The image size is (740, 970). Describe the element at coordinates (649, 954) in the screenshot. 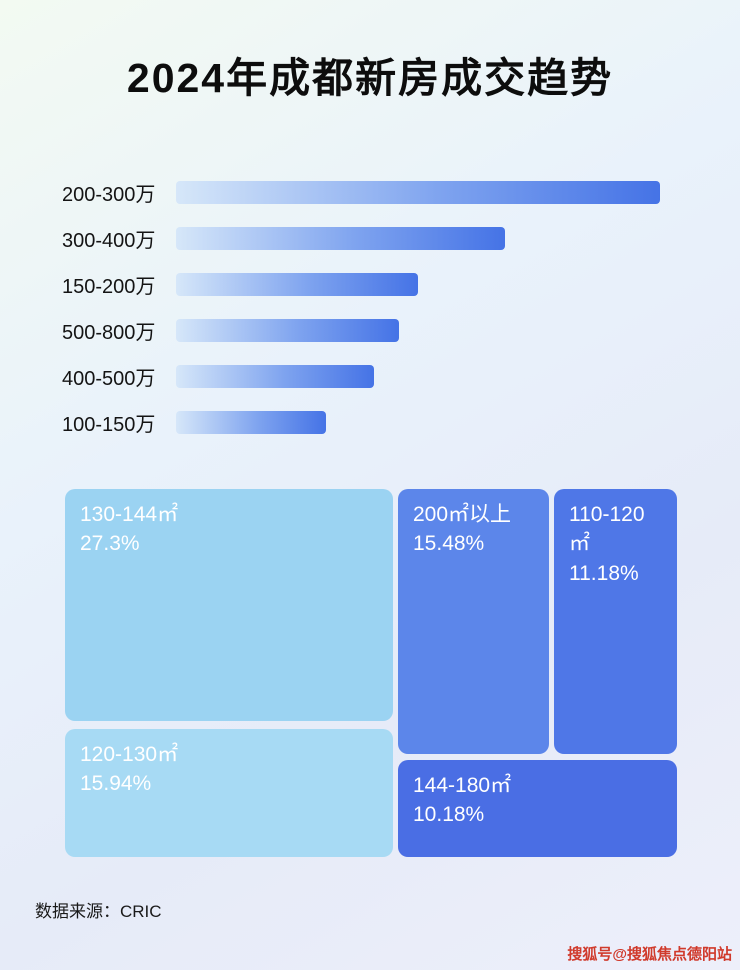

I see `watermark-text: 搜狐号@搜狐焦点德阳站` at that location.